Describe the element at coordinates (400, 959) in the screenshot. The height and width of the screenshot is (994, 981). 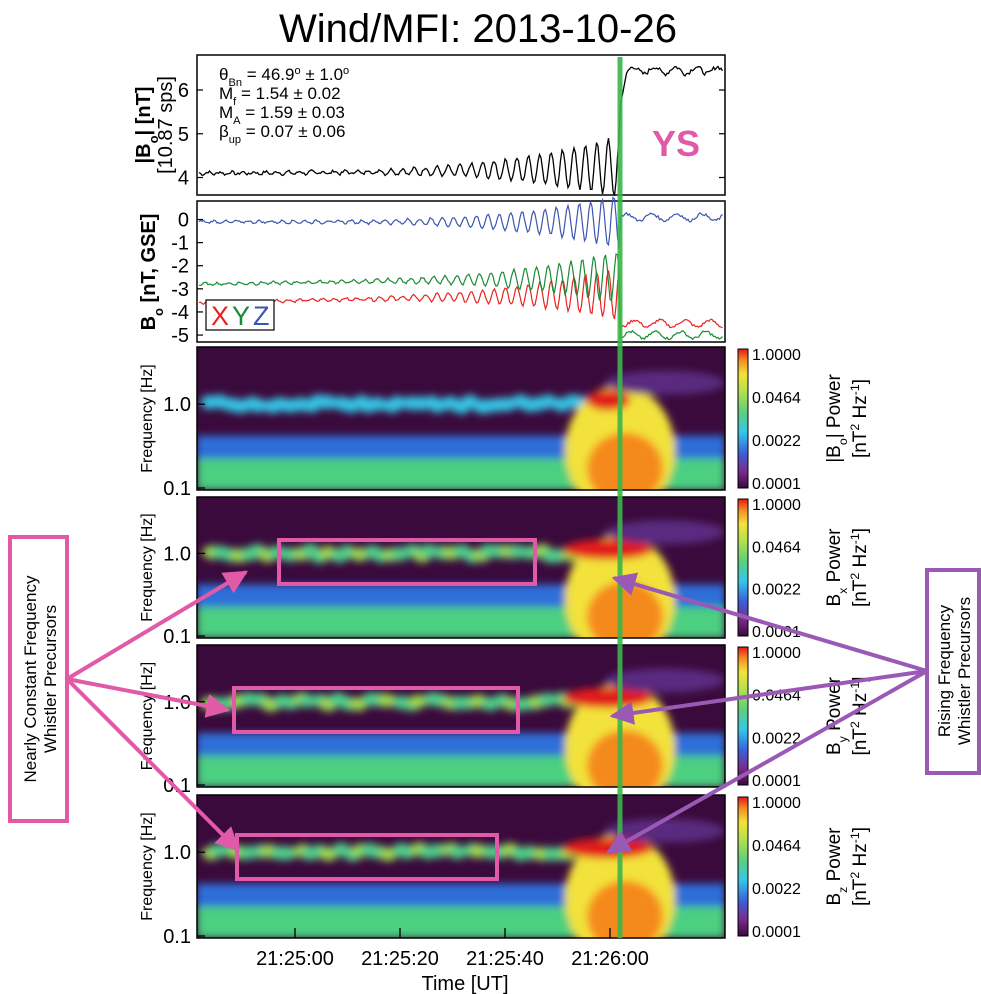
I see `x-tick-label: 21:25:20` at that location.